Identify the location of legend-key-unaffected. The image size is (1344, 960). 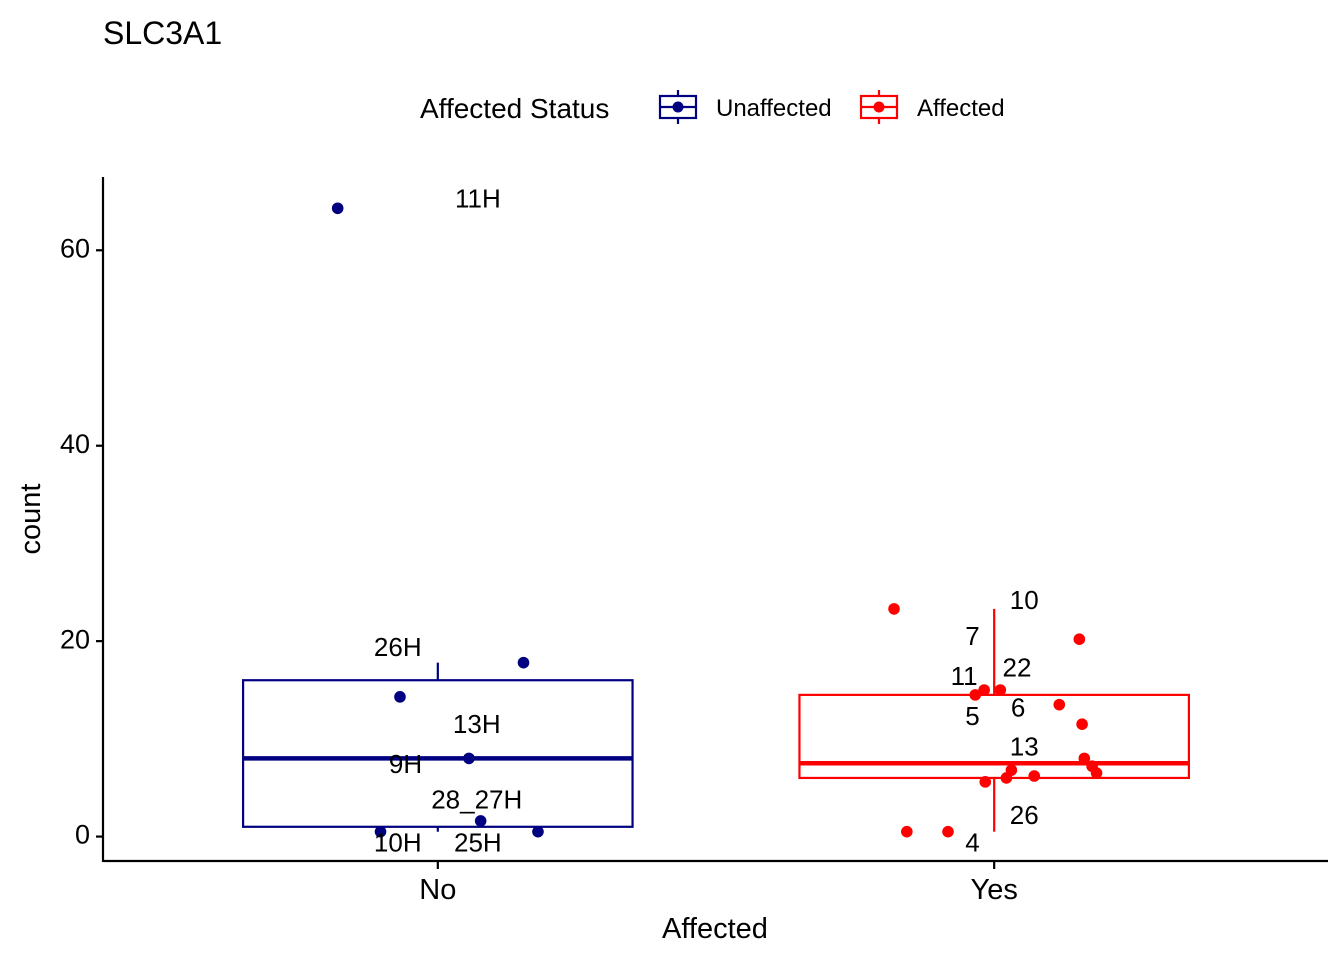
(678, 107).